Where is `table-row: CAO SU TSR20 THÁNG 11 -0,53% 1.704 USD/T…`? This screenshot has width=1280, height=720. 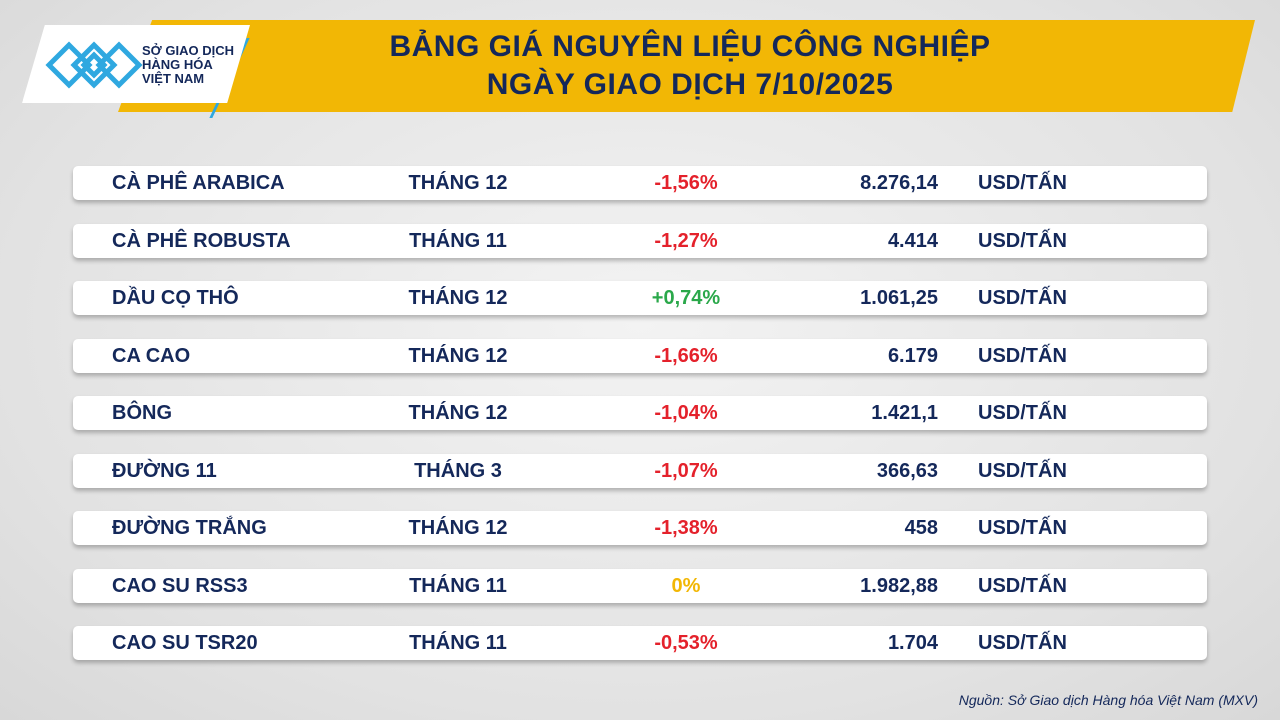 table-row: CAO SU TSR20 THÁNG 11 -0,53% 1.704 USD/T… is located at coordinates (640, 643).